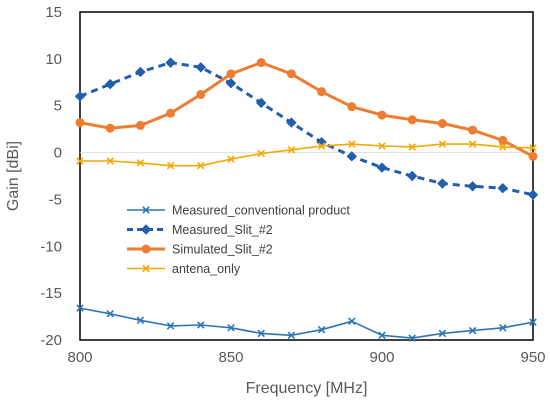 The height and width of the screenshot is (405, 550). Describe the element at coordinates (13, 176) in the screenshot. I see `y-axis-title: Gain [dBi]` at that location.